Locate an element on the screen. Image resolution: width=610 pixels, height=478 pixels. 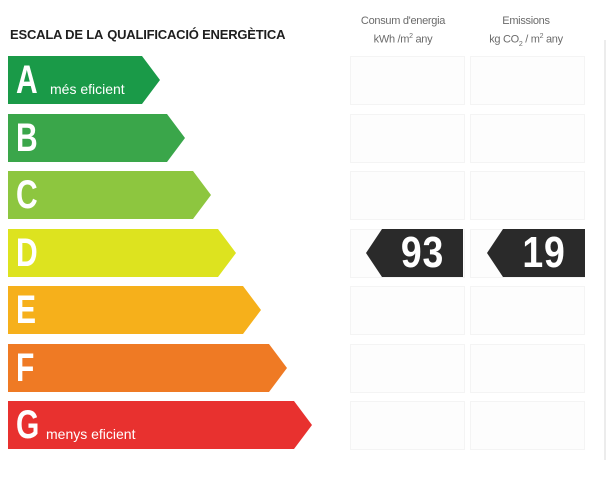
rating-letter-f: F is located at coordinates (25, 368).